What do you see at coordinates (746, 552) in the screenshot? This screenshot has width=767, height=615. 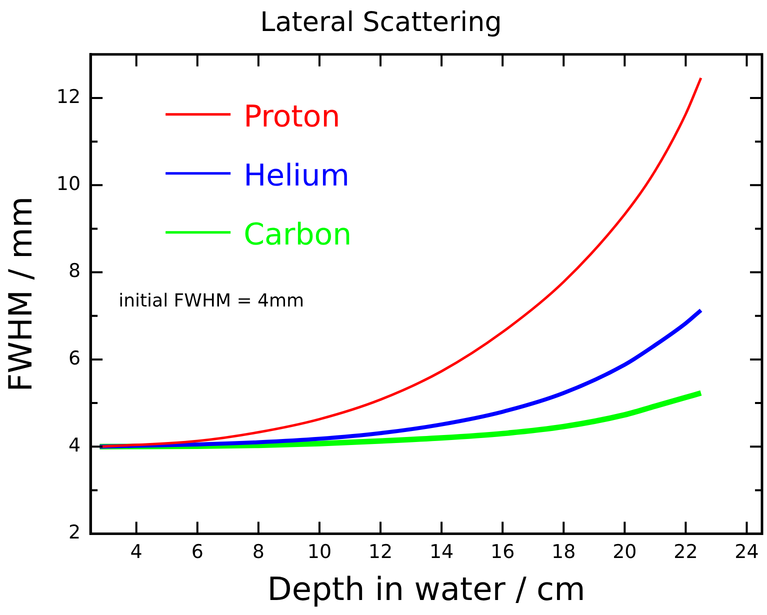 I see `x-tick-label: 24` at bounding box center [746, 552].